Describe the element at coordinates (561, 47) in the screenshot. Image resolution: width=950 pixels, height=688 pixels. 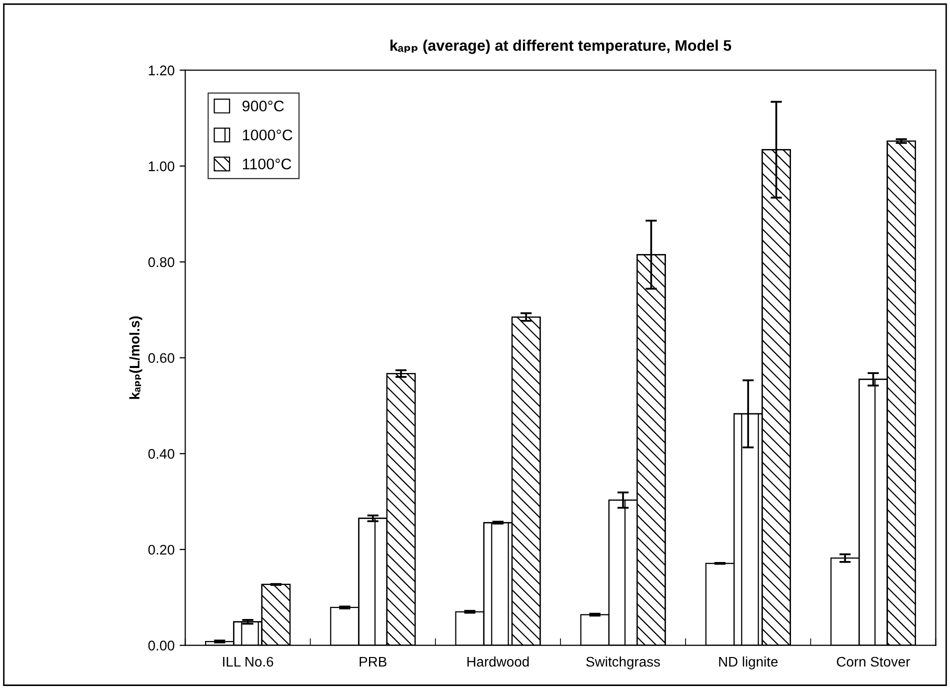
I see `chart-title: kₐₚₚ (average) at different temperature, Model 5` at that location.